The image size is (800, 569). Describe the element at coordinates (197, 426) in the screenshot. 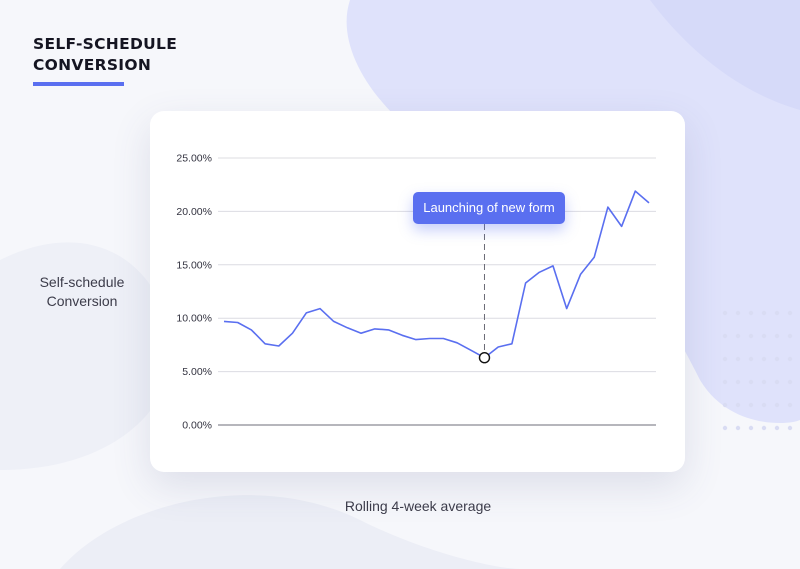

I see `y-tick-label: 0.00%` at that location.